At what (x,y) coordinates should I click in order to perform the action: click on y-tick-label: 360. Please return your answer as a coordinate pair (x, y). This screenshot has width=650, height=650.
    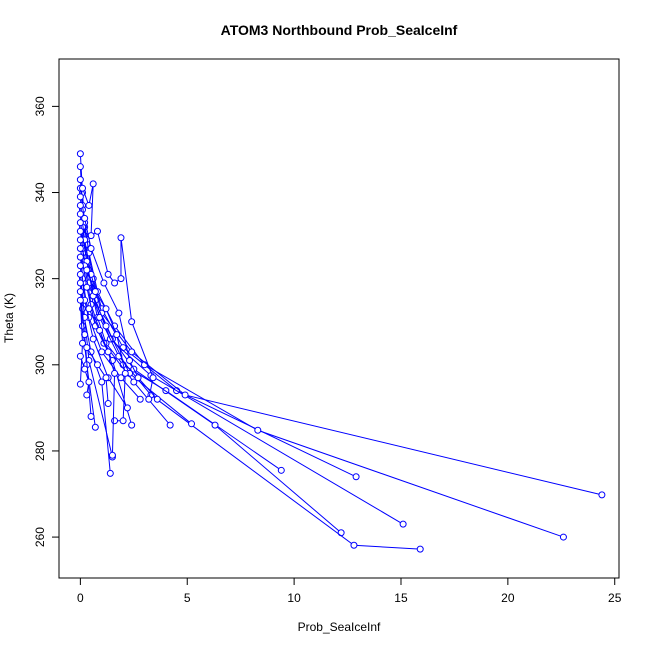
    Looking at the image, I should click on (40, 106).